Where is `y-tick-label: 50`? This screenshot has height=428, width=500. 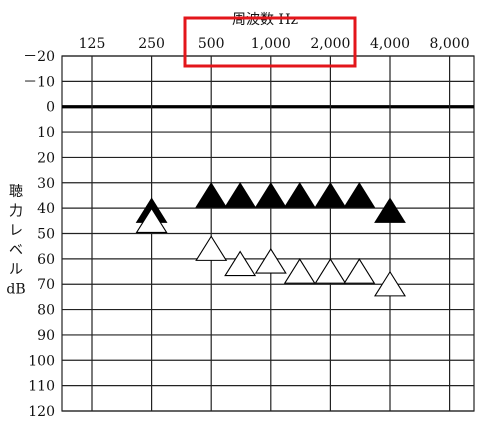 y-tick-label: 50 is located at coordinates (46, 235).